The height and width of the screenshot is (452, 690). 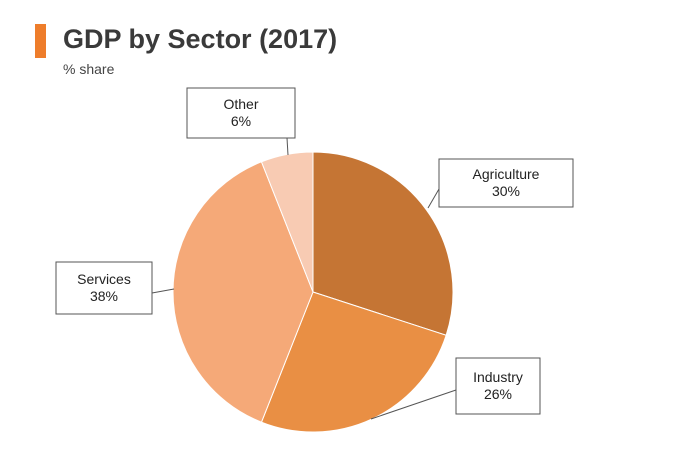 I want to click on leader-line-agriculture, so click(x=433, y=198).